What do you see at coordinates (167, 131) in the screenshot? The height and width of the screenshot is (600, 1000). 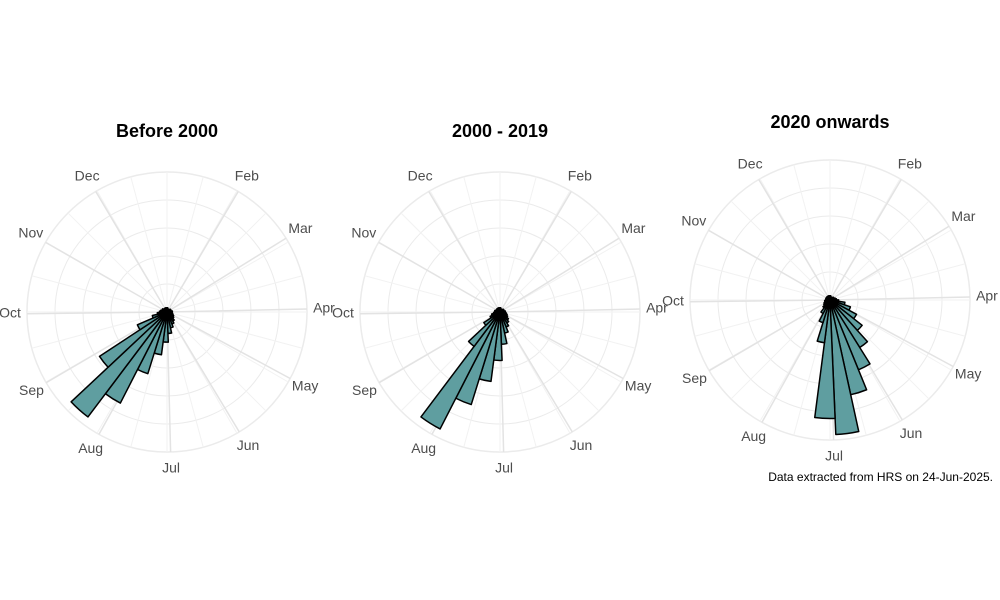 I see `panel-title: Before 2000` at bounding box center [167, 131].